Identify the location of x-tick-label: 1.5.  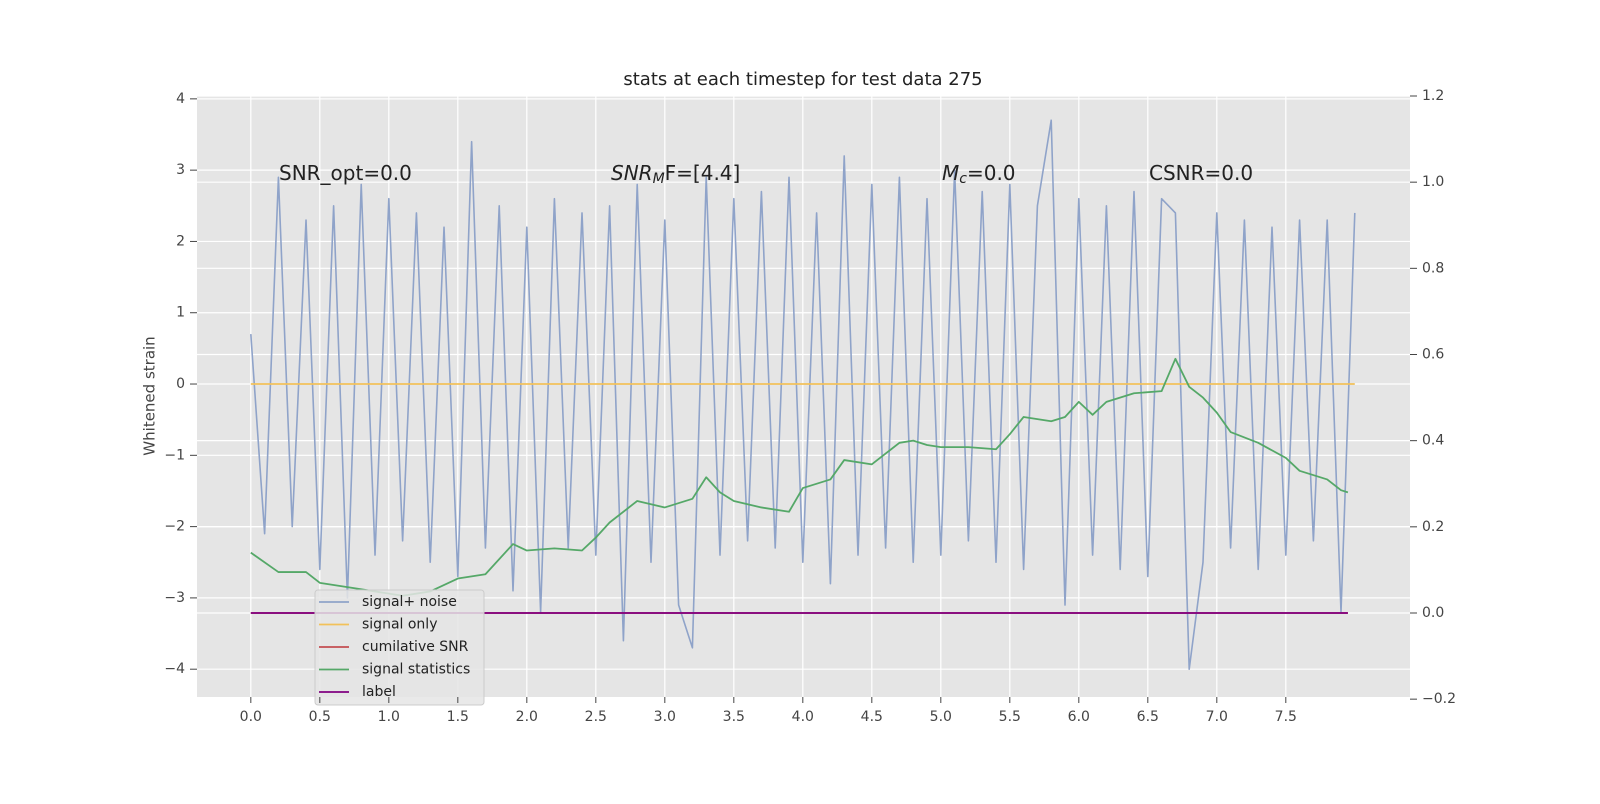
(458, 717).